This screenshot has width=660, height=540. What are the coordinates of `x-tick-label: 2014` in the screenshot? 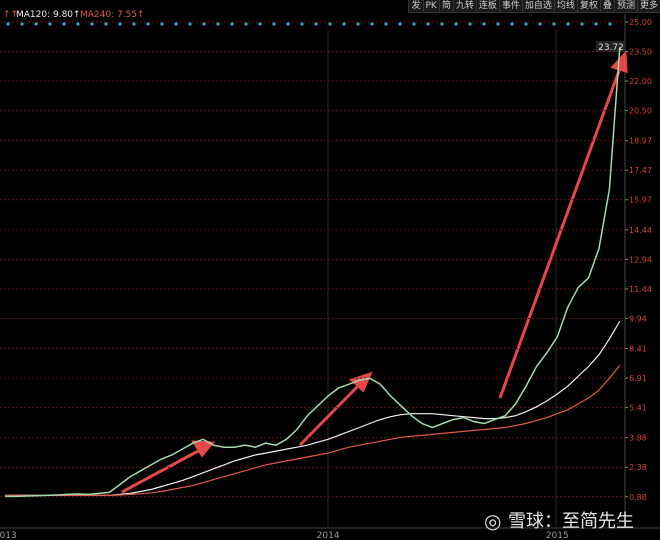 It's located at (328, 535).